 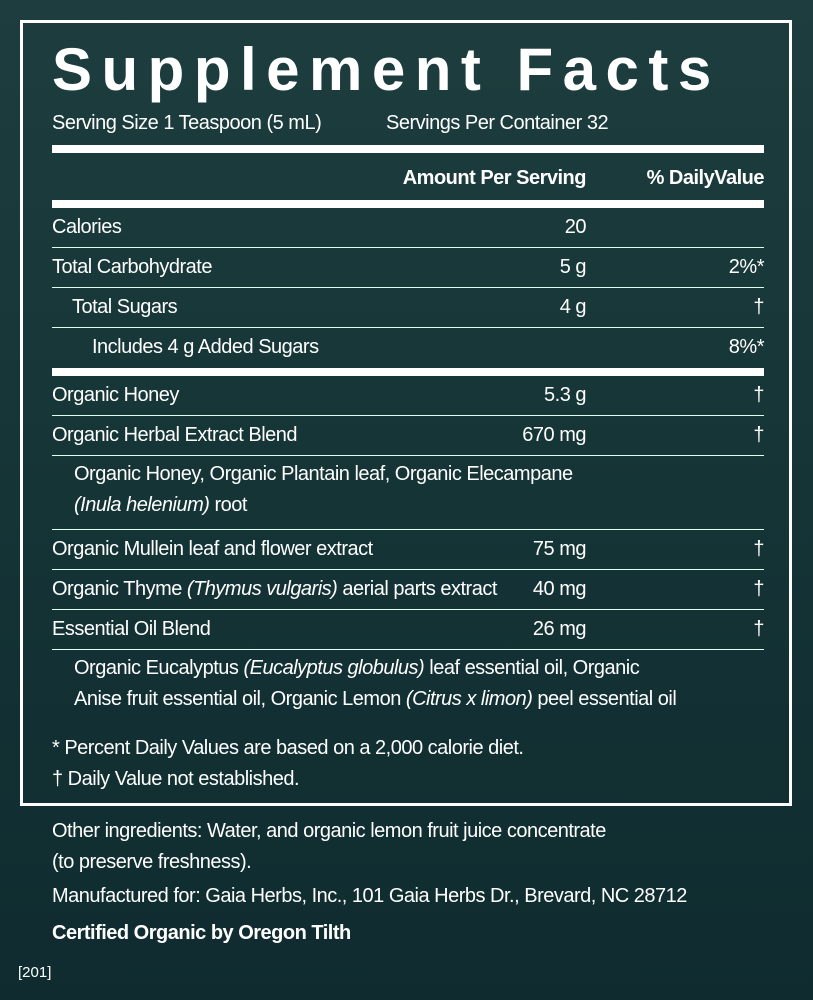 What do you see at coordinates (408, 396) in the screenshot?
I see `nutrient-row: Organic Honey 5.3 g †` at bounding box center [408, 396].